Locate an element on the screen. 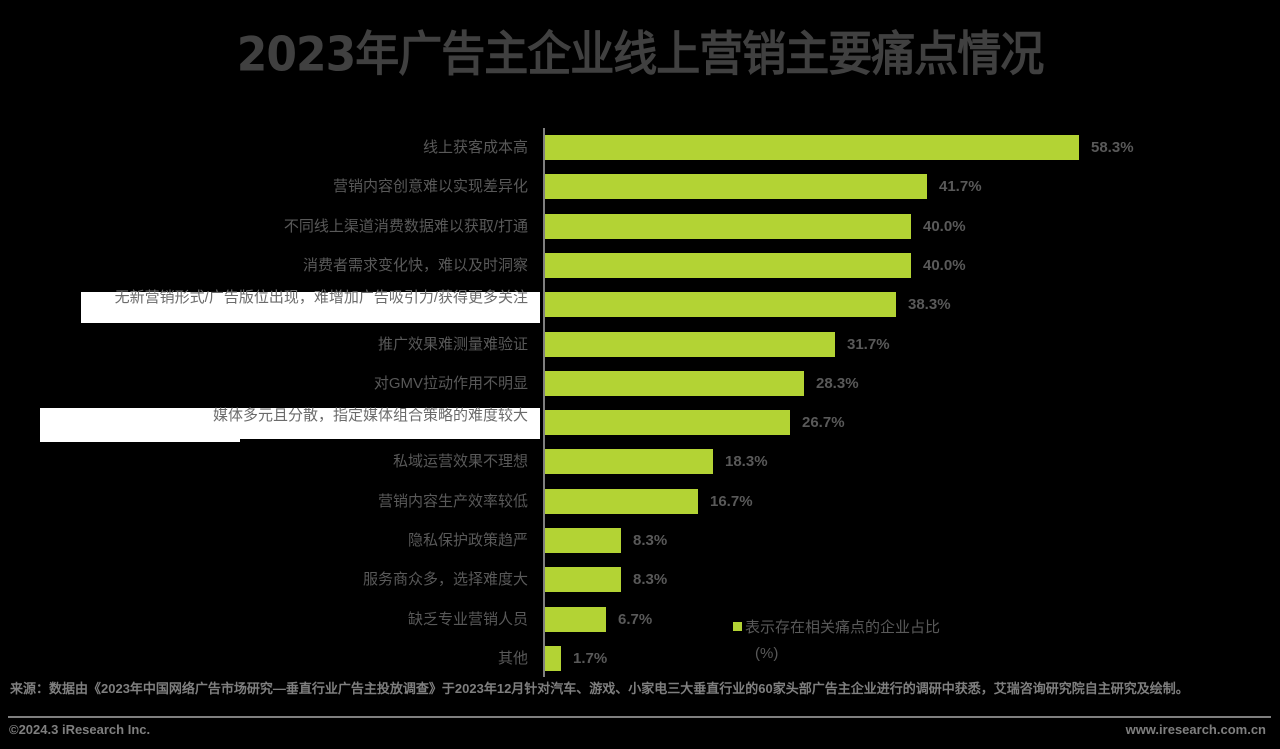 The image size is (1280, 749). bar-value-label: 58.3% is located at coordinates (1112, 147).